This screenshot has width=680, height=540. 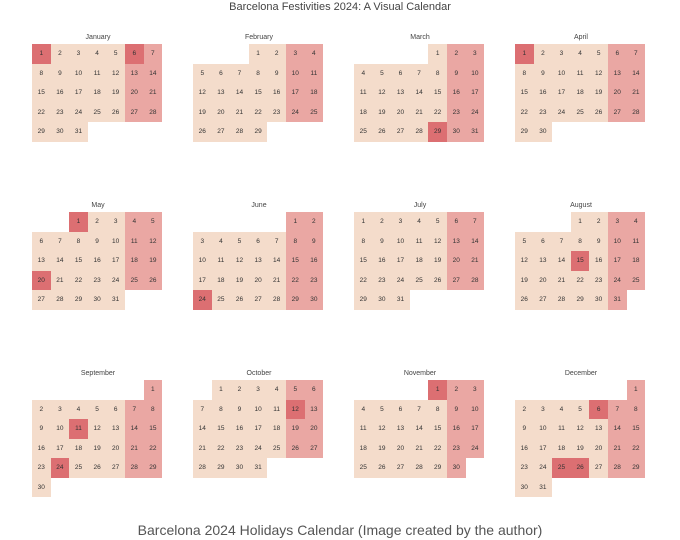 I want to click on weekend-cell: 31, so click(x=475, y=132).